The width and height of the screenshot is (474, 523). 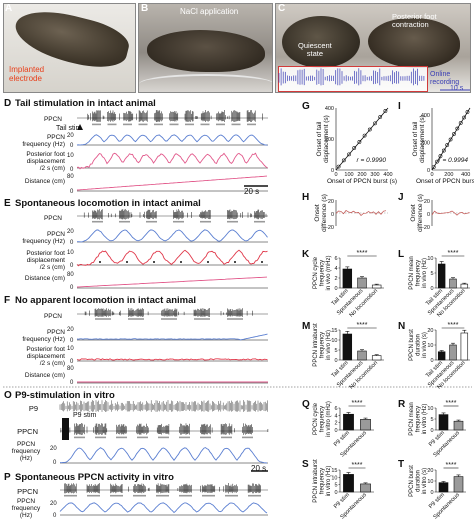 I want to click on panel-d-row-frequency: PPCN frequency (Hz), so click(x=43, y=141).